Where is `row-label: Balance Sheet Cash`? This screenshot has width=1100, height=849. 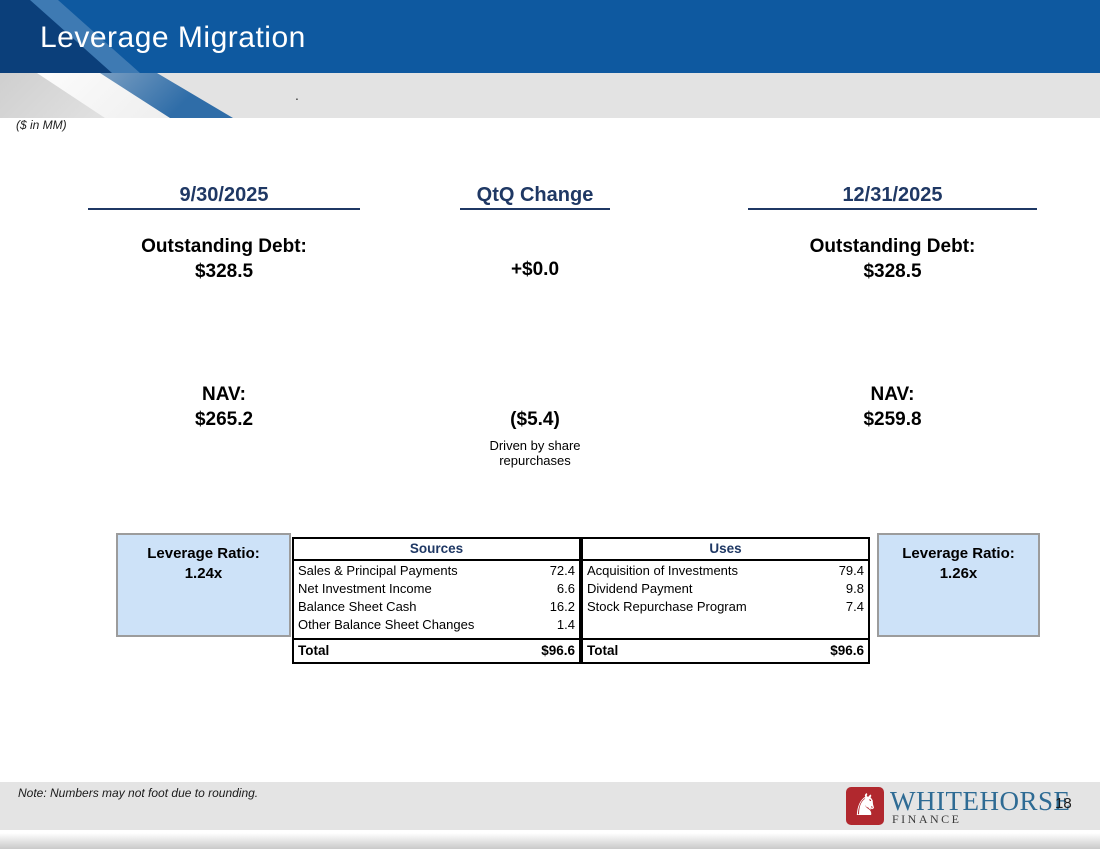
row-label: Balance Sheet Cash is located at coordinates (357, 606).